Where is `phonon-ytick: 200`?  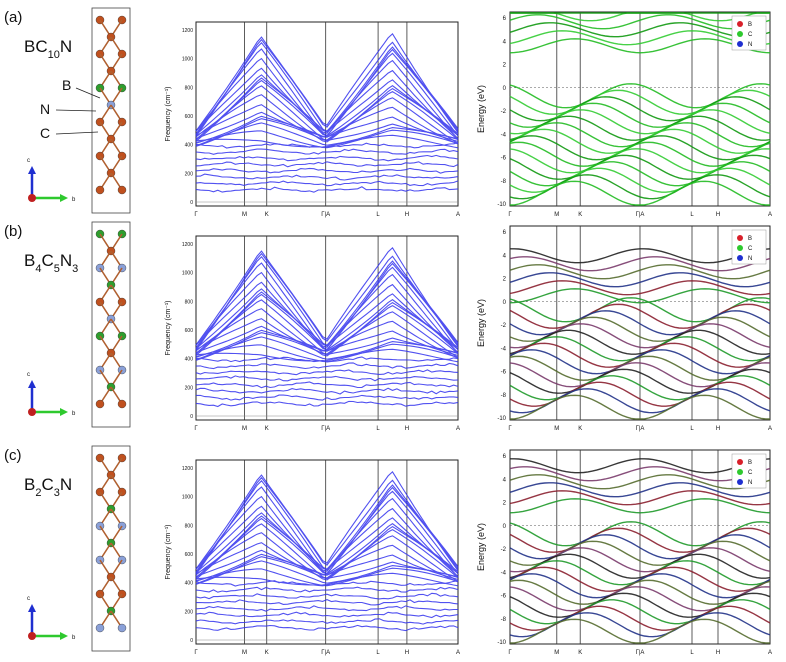
phonon-ytick: 200 is located at coordinates (189, 612).